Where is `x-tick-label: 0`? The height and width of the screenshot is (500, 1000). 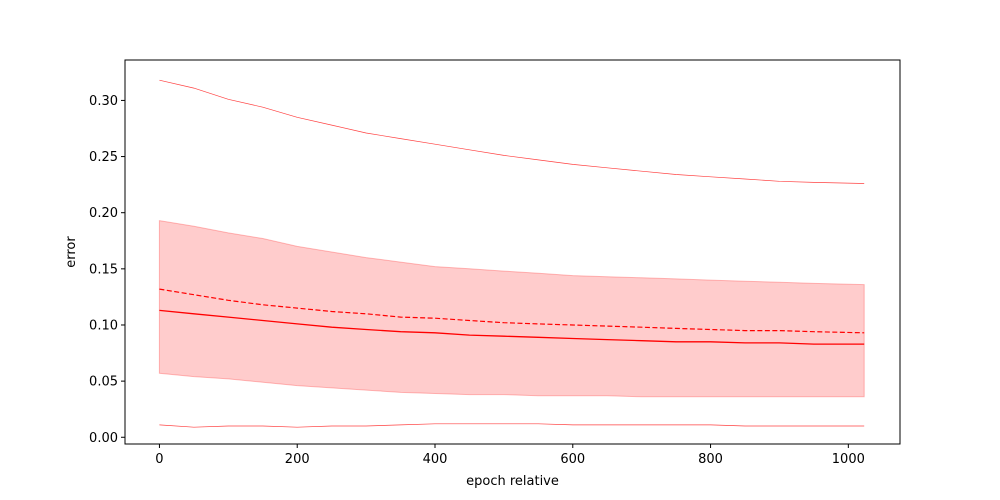
x-tick-label: 0 is located at coordinates (159, 459).